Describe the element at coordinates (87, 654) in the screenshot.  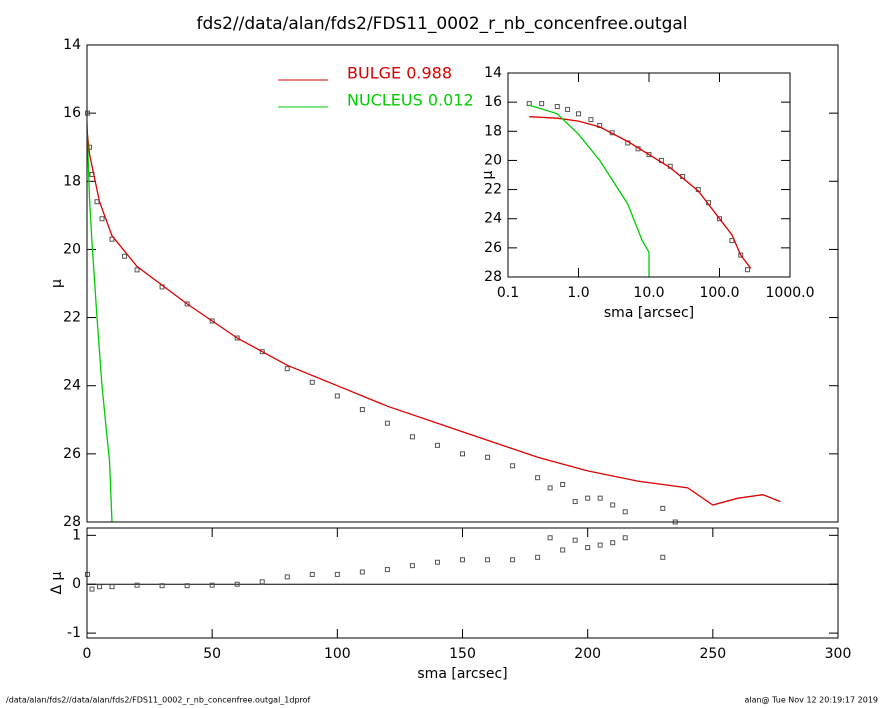
I see `x-tick-label: 0` at that location.